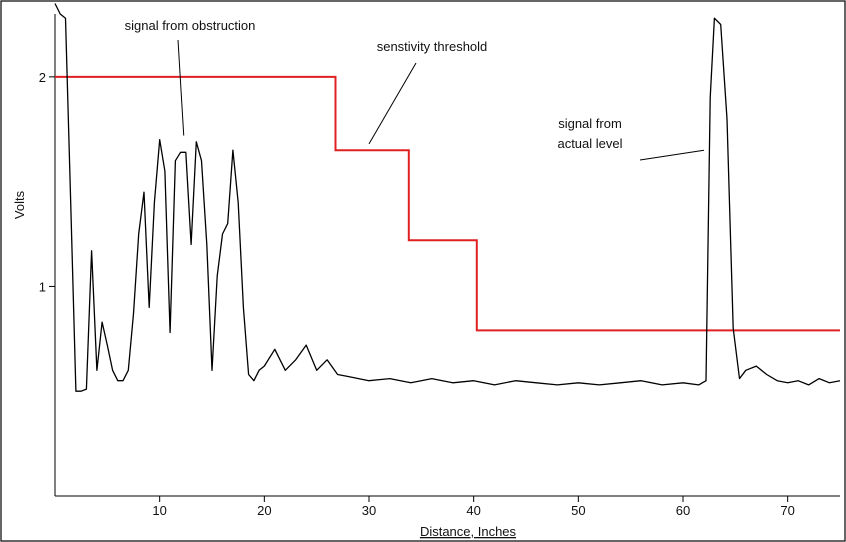  Describe the element at coordinates (589, 133) in the screenshot. I see `annotation-label: signal from actual level` at that location.